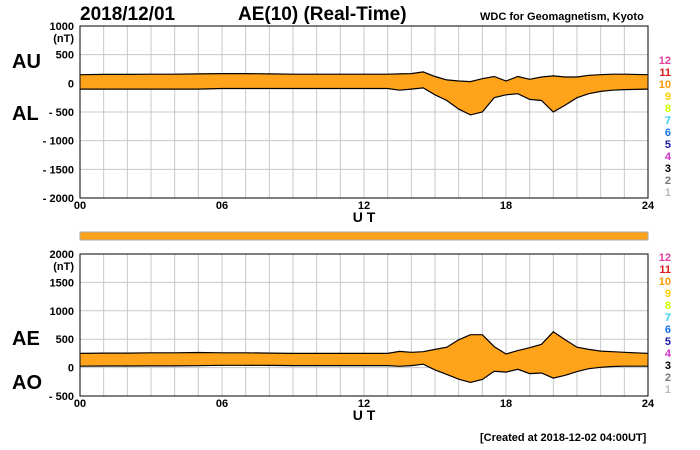 This screenshot has height=450, width=700. Describe the element at coordinates (58, 170) in the screenshot. I see `y-tick-label: - 1500` at that location.